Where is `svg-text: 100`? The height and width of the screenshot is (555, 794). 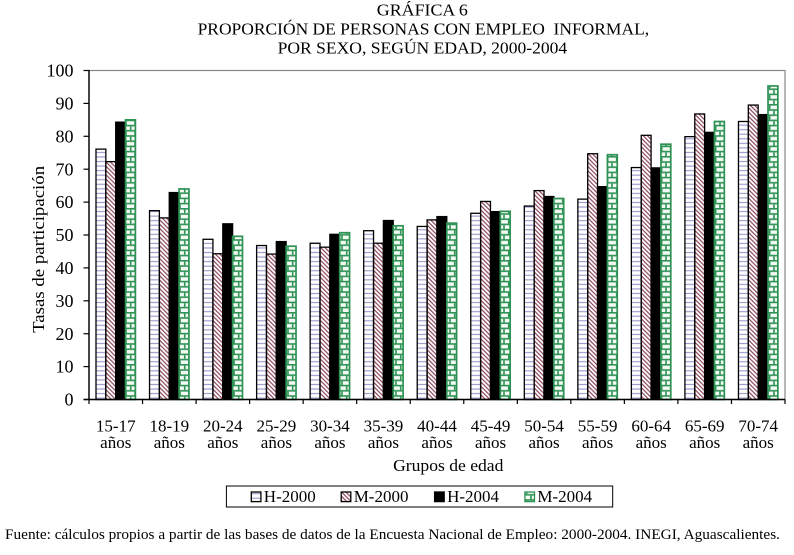 svg-text: 100 is located at coordinates (60, 71).